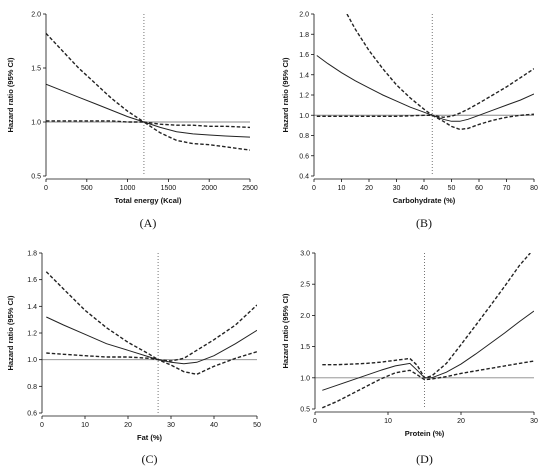  I want to click on panel-label: (D), so click(424, 459).